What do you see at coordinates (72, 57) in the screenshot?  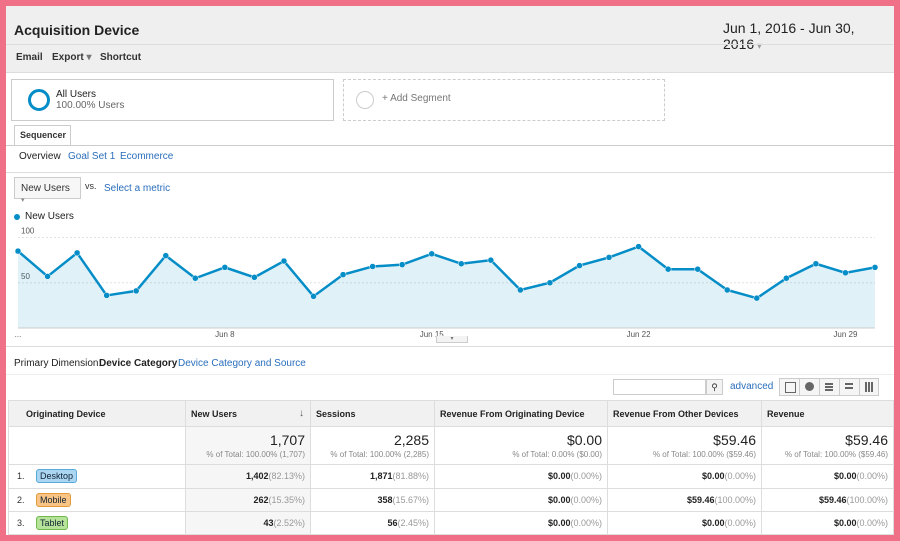 I see `toolbar-item: Export ▾` at bounding box center [72, 57].